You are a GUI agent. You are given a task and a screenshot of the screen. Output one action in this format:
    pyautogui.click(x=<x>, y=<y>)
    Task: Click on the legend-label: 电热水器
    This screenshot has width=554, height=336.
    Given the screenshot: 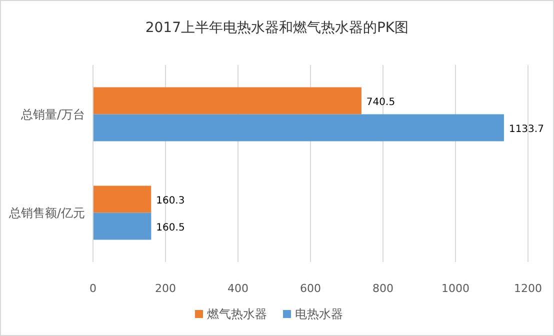 What is the action you would take?
    pyautogui.click(x=319, y=314)
    